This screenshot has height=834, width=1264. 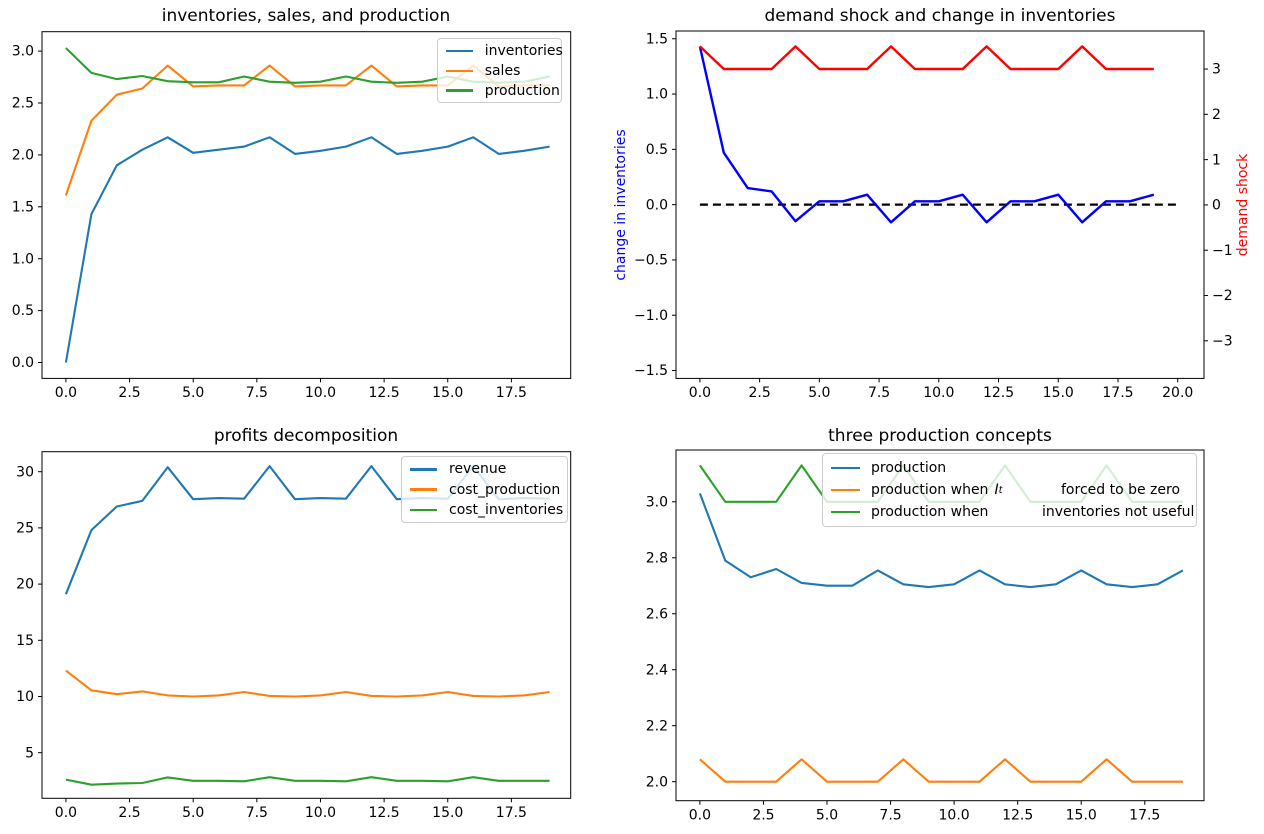 I want to click on x-tick-label: 20.0, so click(x=1177, y=393).